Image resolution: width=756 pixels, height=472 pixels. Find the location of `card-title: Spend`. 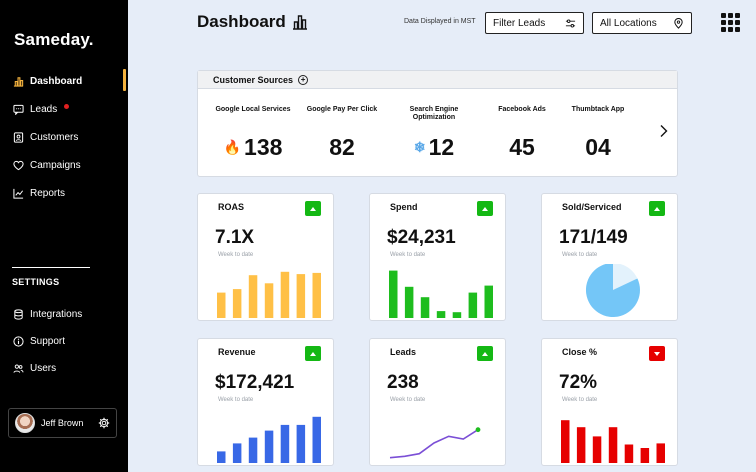

card-title: Spend is located at coordinates (404, 207).